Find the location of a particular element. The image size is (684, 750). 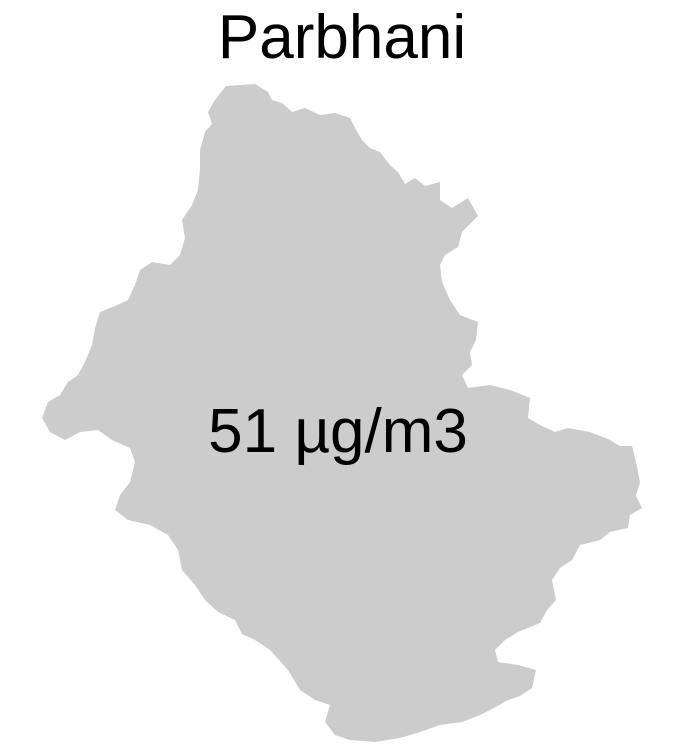

air-quality-value-label: 51 µg/m3 is located at coordinates (338, 431).